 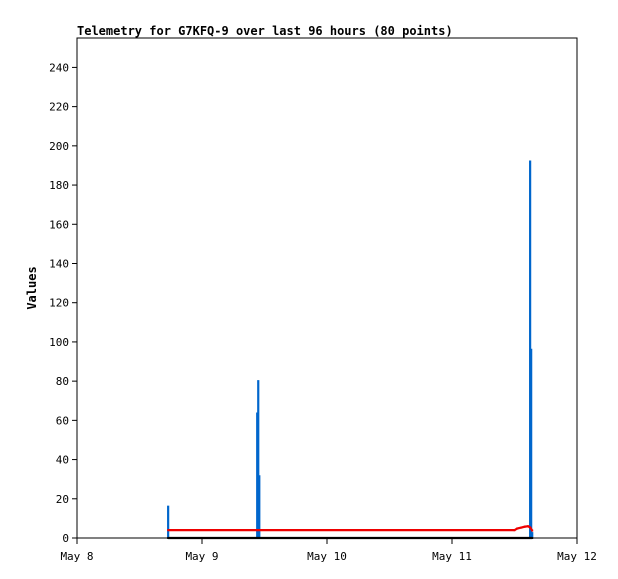 I want to click on x-axis: May 8 May 9 May 10 May 11 May 12, so click(x=328, y=550).